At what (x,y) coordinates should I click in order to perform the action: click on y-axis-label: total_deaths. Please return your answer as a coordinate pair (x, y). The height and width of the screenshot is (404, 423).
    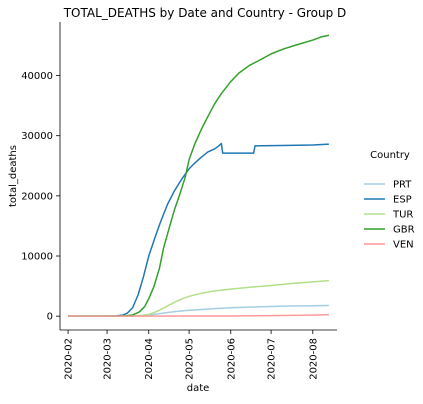
    Looking at the image, I should click on (13, 176).